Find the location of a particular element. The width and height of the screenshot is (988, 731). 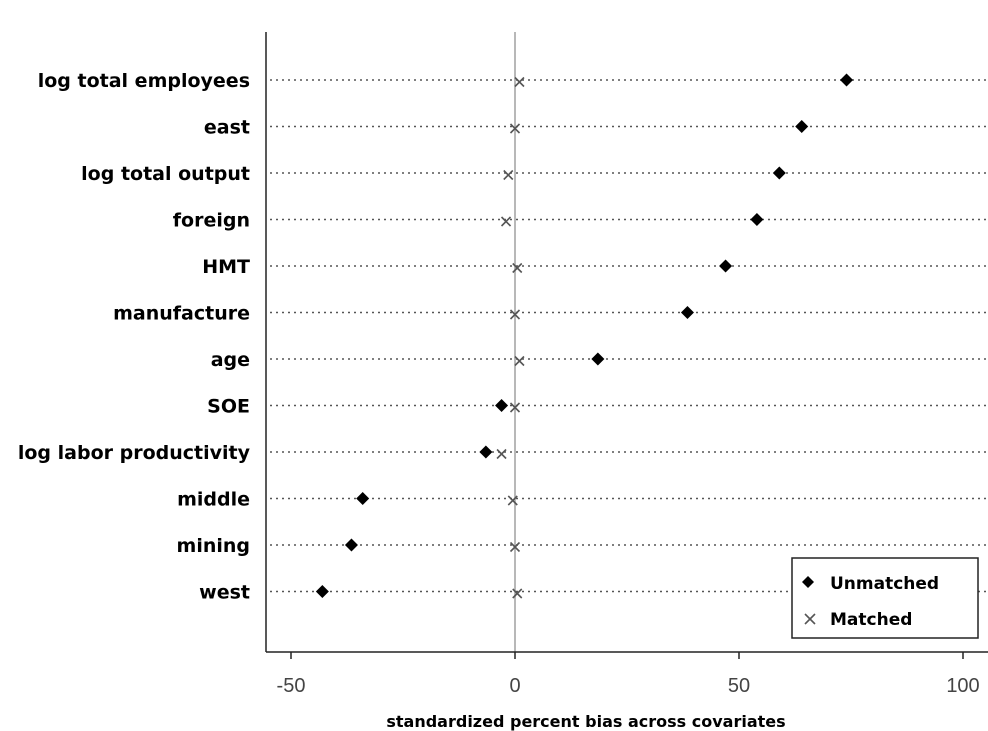

category-label: manufacture is located at coordinates (181, 314).